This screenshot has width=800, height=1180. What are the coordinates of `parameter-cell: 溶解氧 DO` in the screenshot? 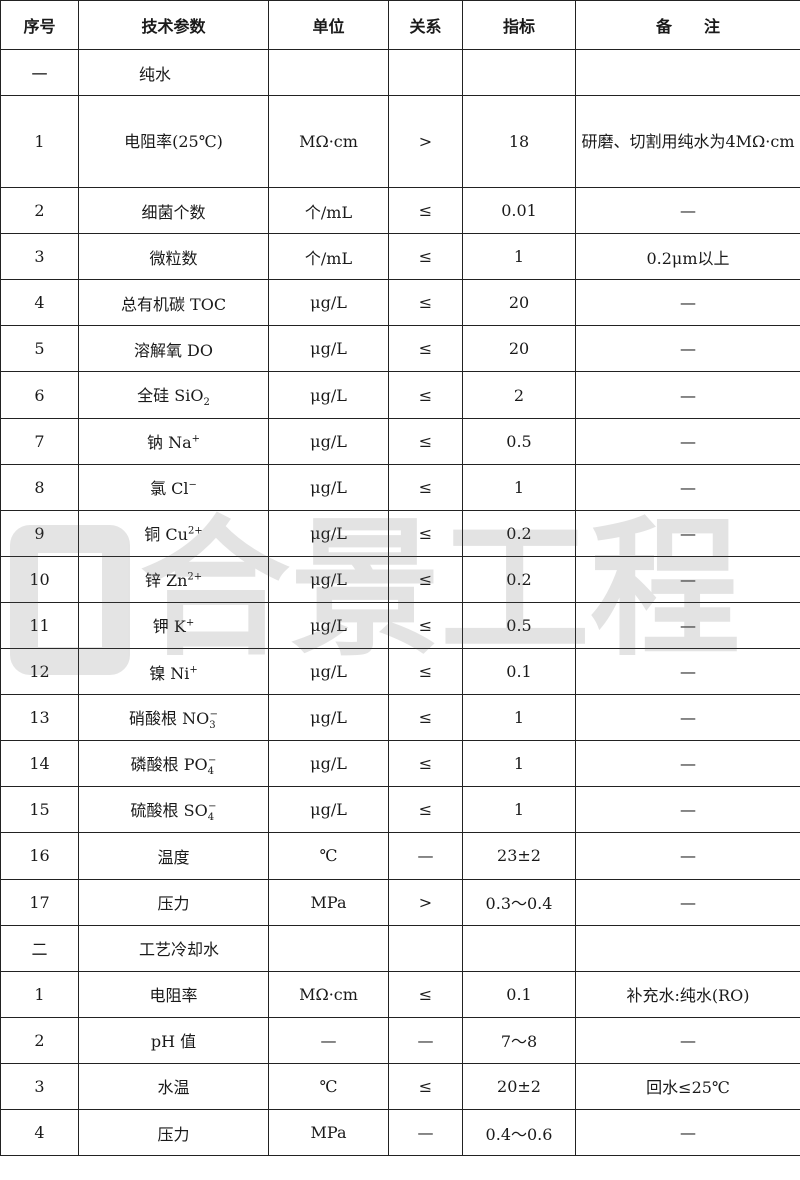 It's located at (173, 349).